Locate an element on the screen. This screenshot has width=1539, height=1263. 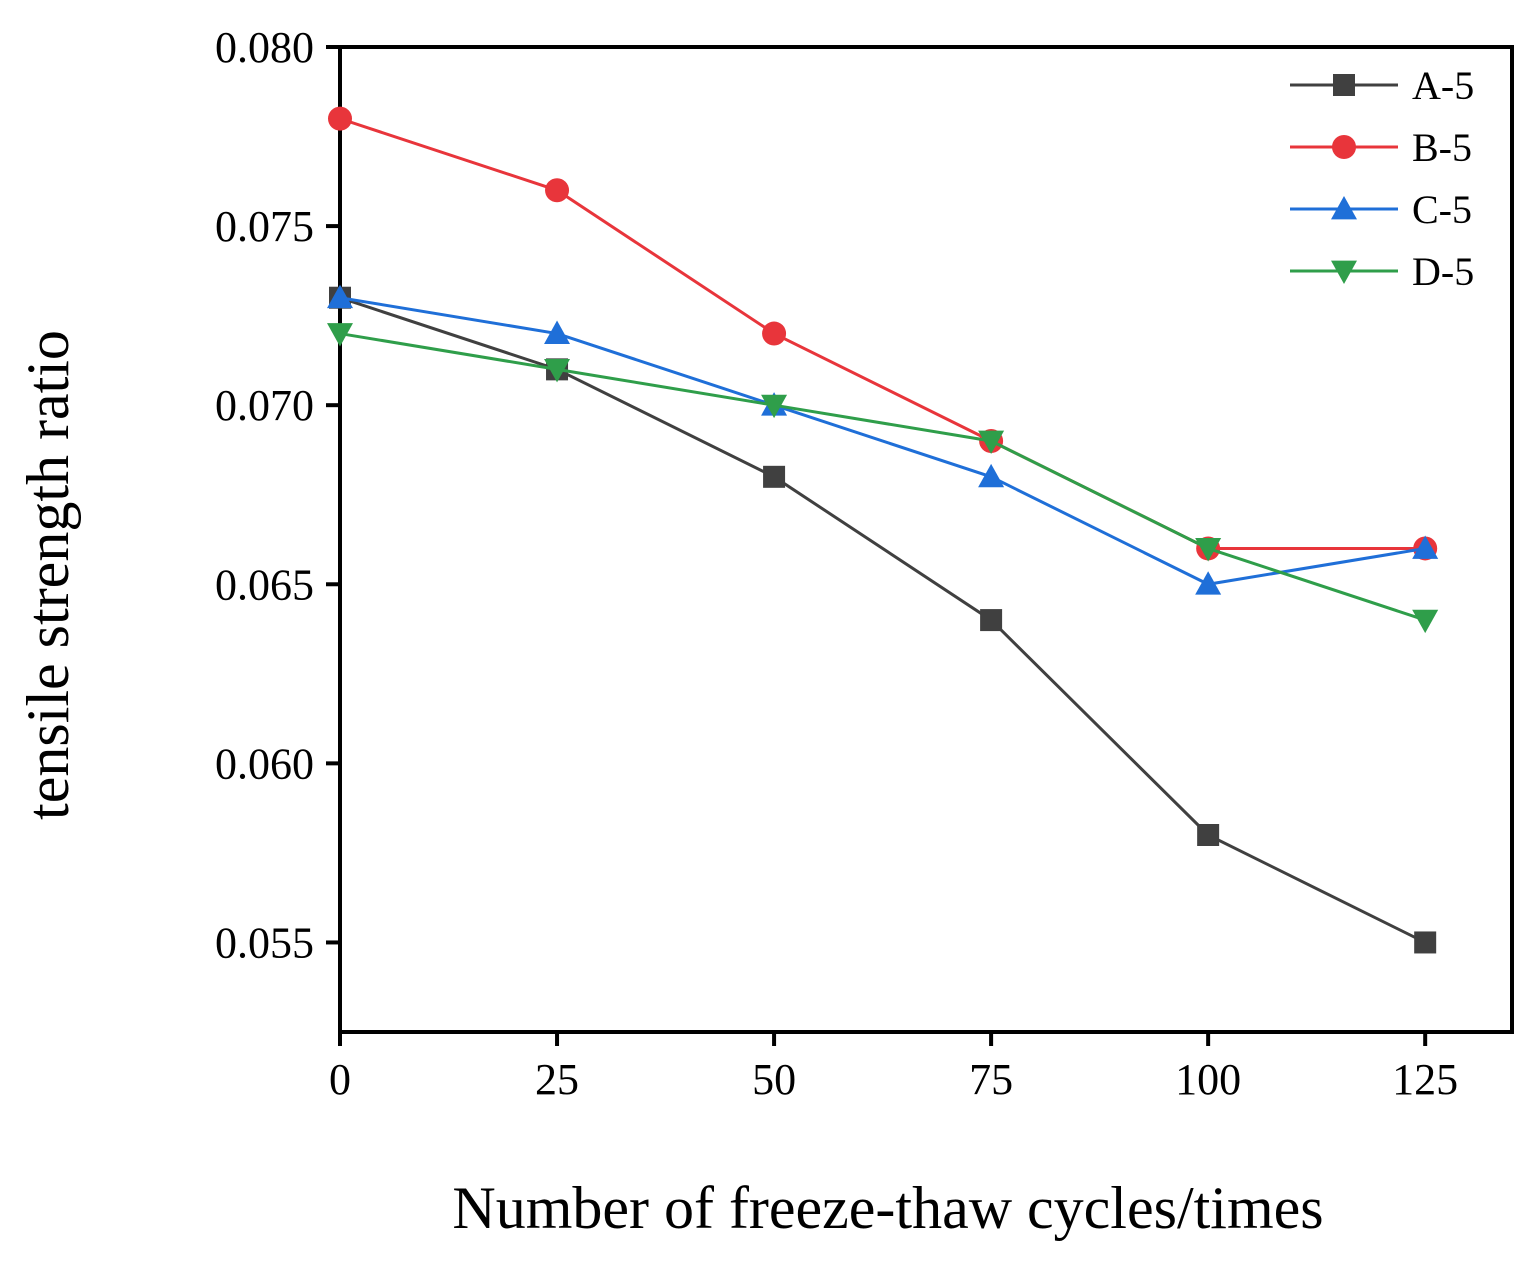
x-axis-title: Number of freeze-thaw cycles/times is located at coordinates (887, 1208).